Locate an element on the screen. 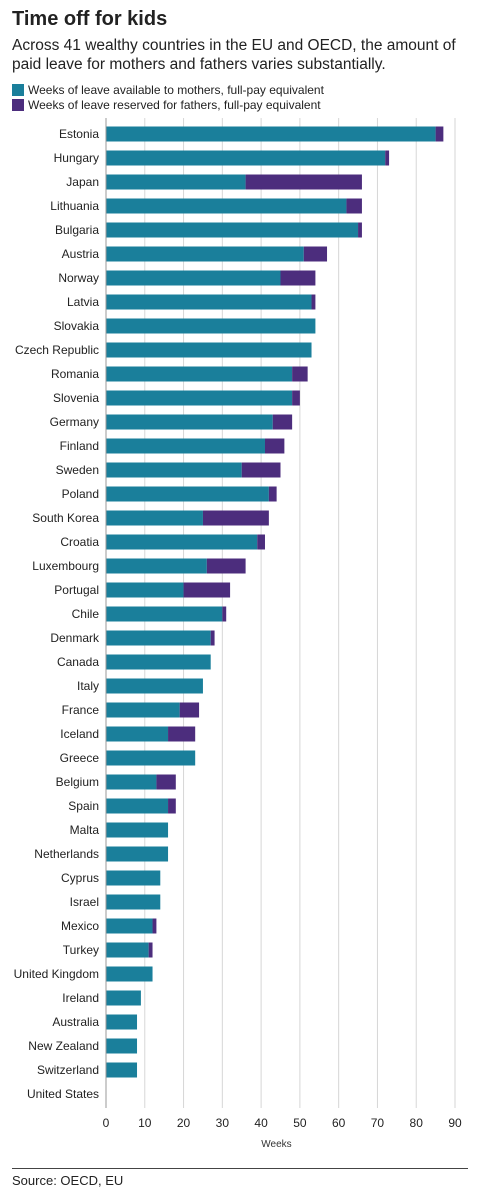 The width and height of the screenshot is (480, 1199). bar-mothers-cyprus is located at coordinates (133, 878).